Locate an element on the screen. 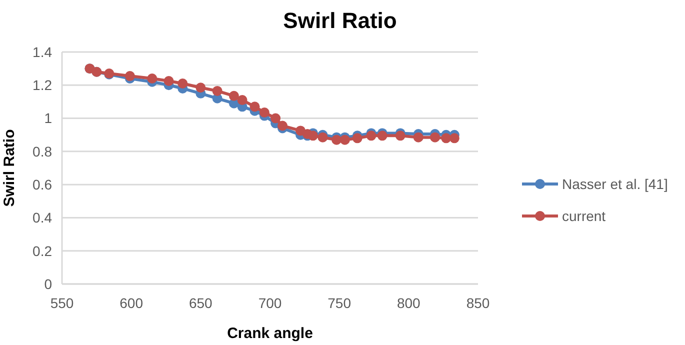 The width and height of the screenshot is (685, 345). x-tick-label: 750 is located at coordinates (340, 303).